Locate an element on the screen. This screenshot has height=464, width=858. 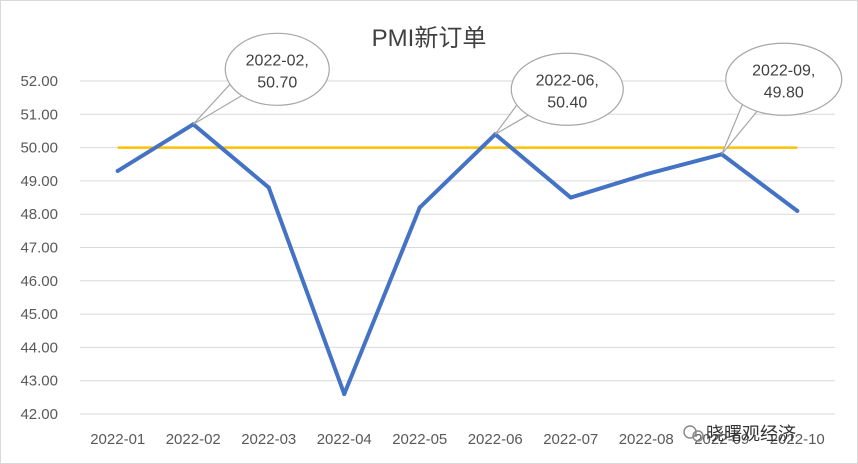
y-tick-label: 47.00 is located at coordinates (39, 248).